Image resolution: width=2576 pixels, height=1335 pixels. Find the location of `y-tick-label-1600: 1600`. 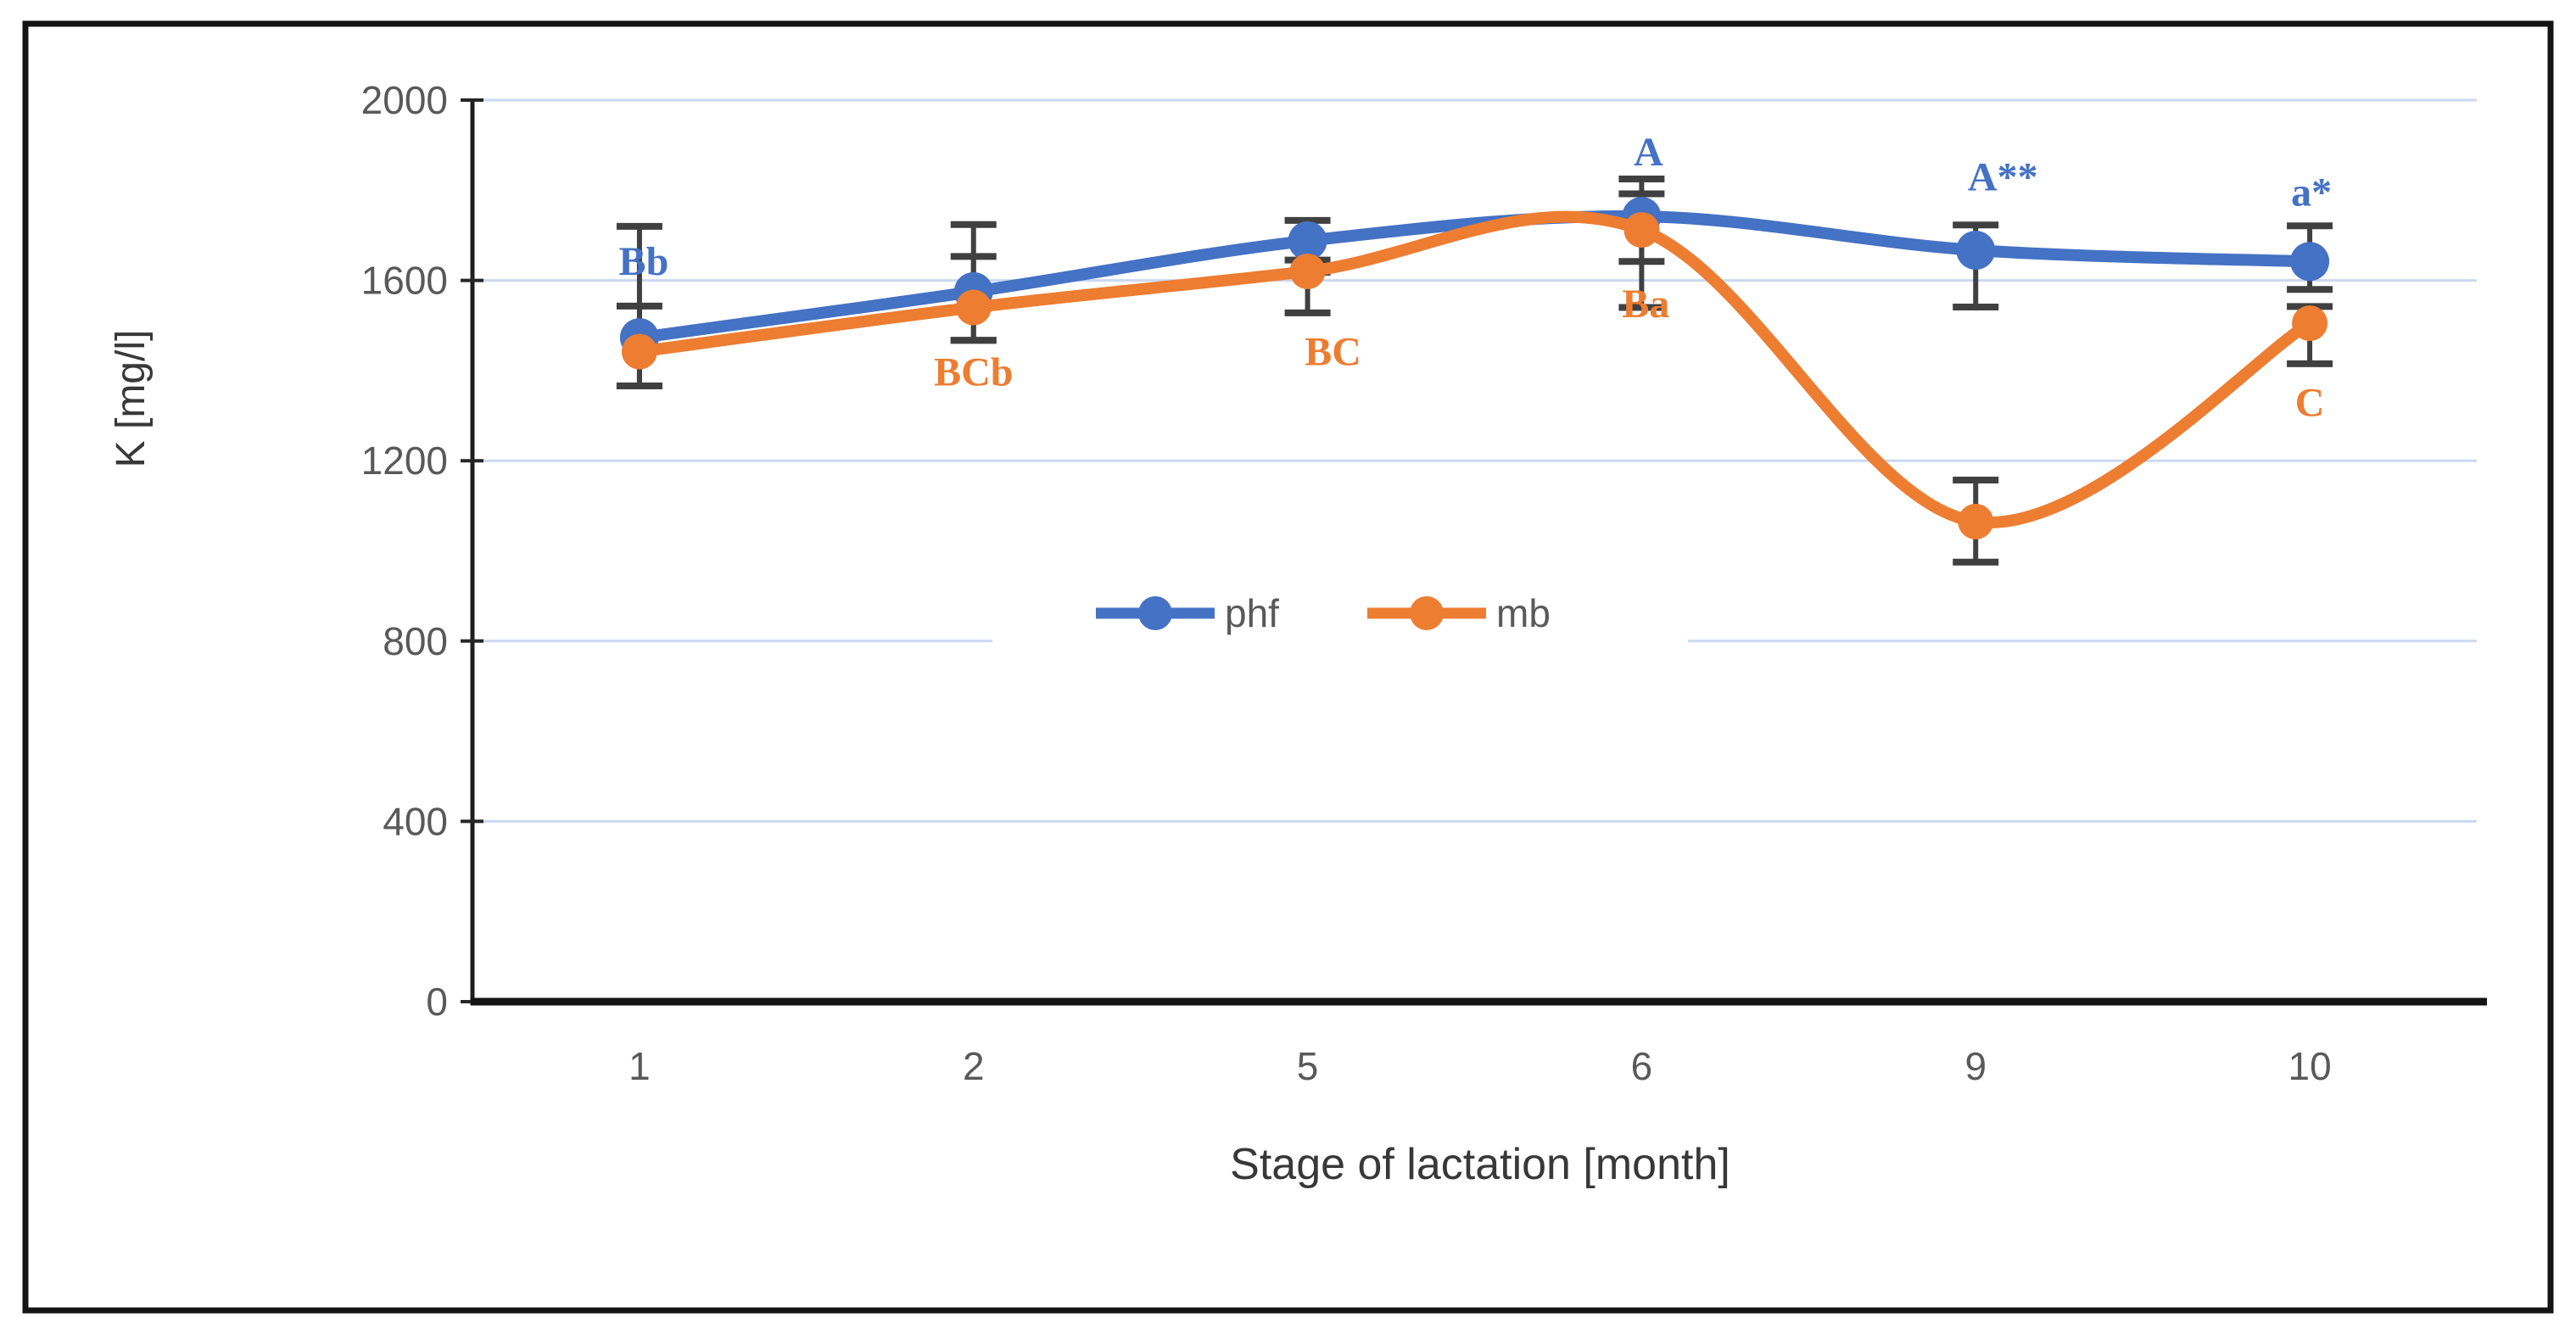

y-tick-label-1600: 1600 is located at coordinates (404, 281).